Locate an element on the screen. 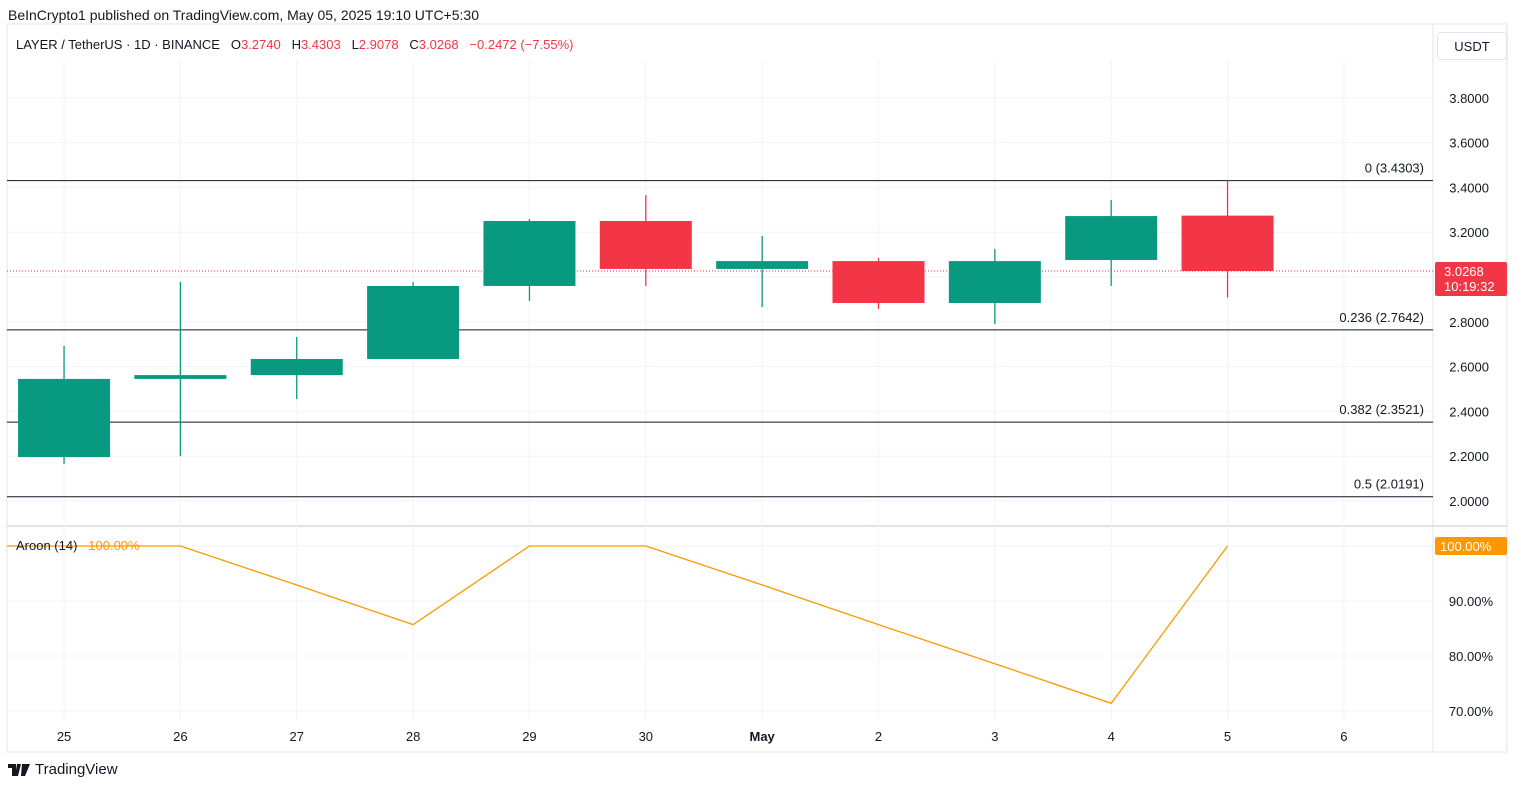 This screenshot has width=1521, height=787. aroon-title: Aroon (14) is located at coordinates (47, 545).